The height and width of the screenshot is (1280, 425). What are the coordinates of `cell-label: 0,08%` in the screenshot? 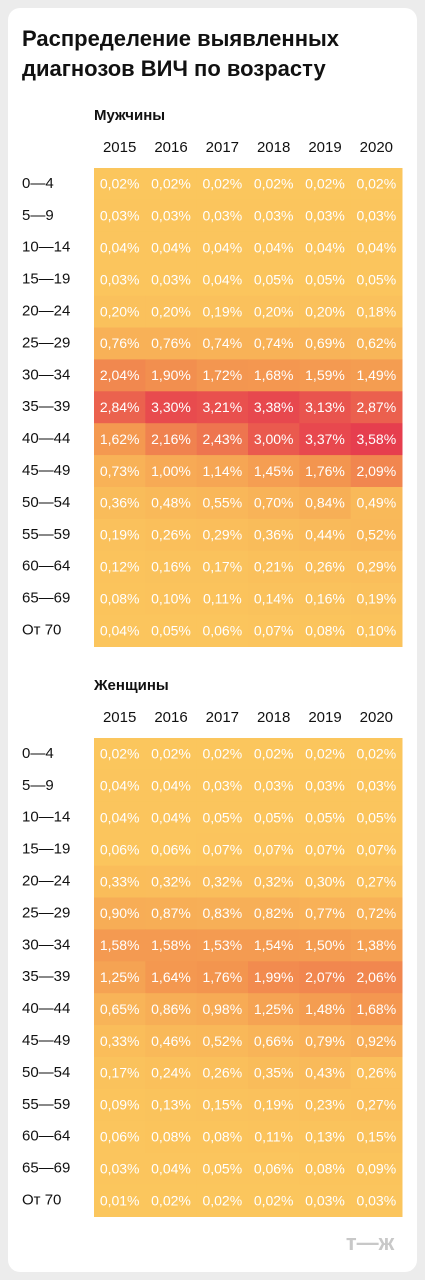 It's located at (171, 1136).